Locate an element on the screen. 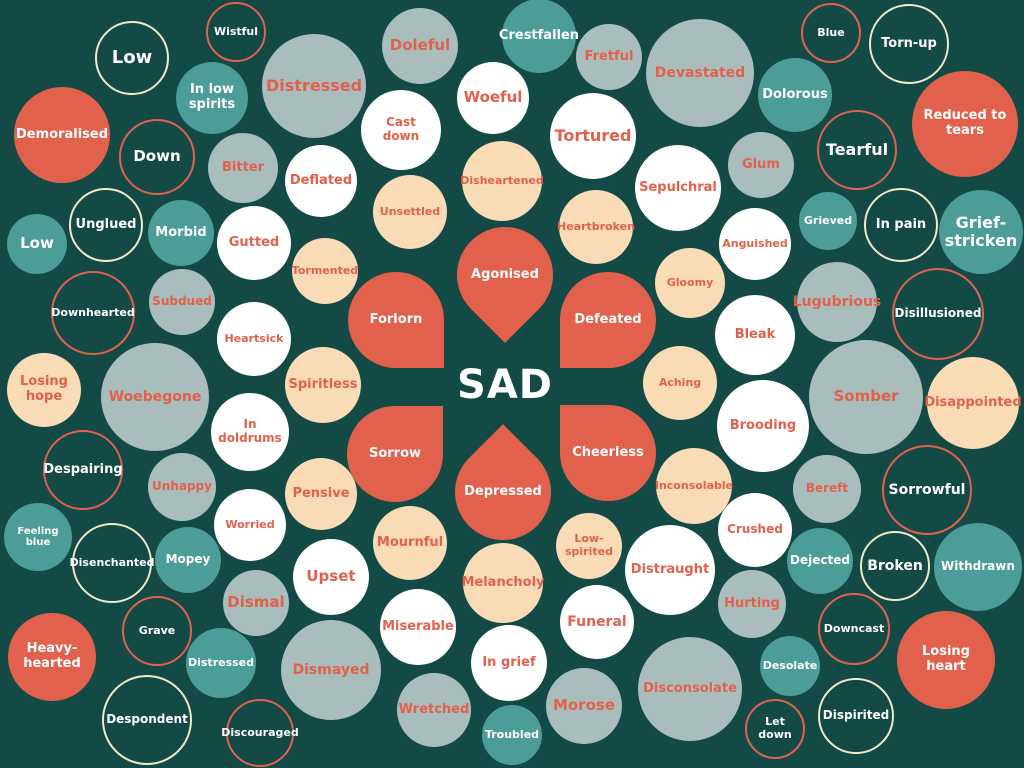 The image size is (1024, 768). word-label: Devastated is located at coordinates (700, 72).